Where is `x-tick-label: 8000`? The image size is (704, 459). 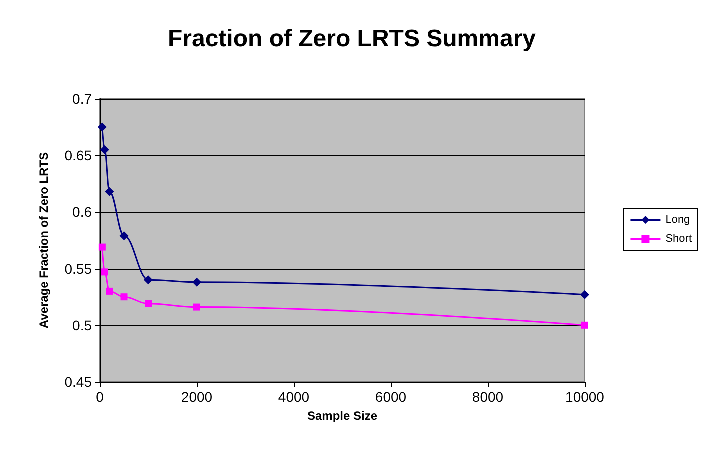
x-tick-label: 8000 is located at coordinates (488, 397).